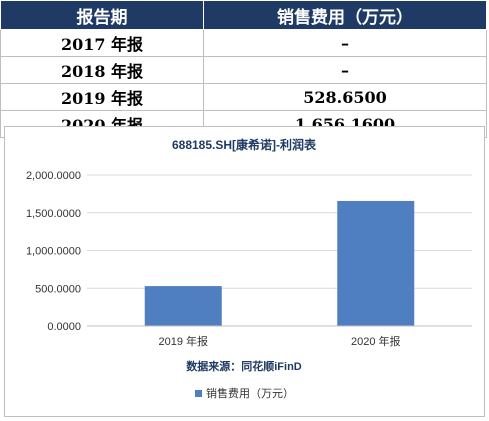 This screenshot has height=421, width=489. I want to click on legend-swatch, so click(198, 393).